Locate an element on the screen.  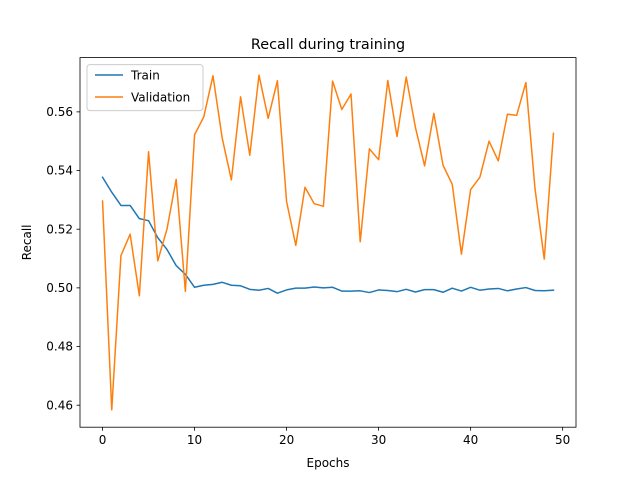
legend-label-validation: Validation is located at coordinates (160, 98).